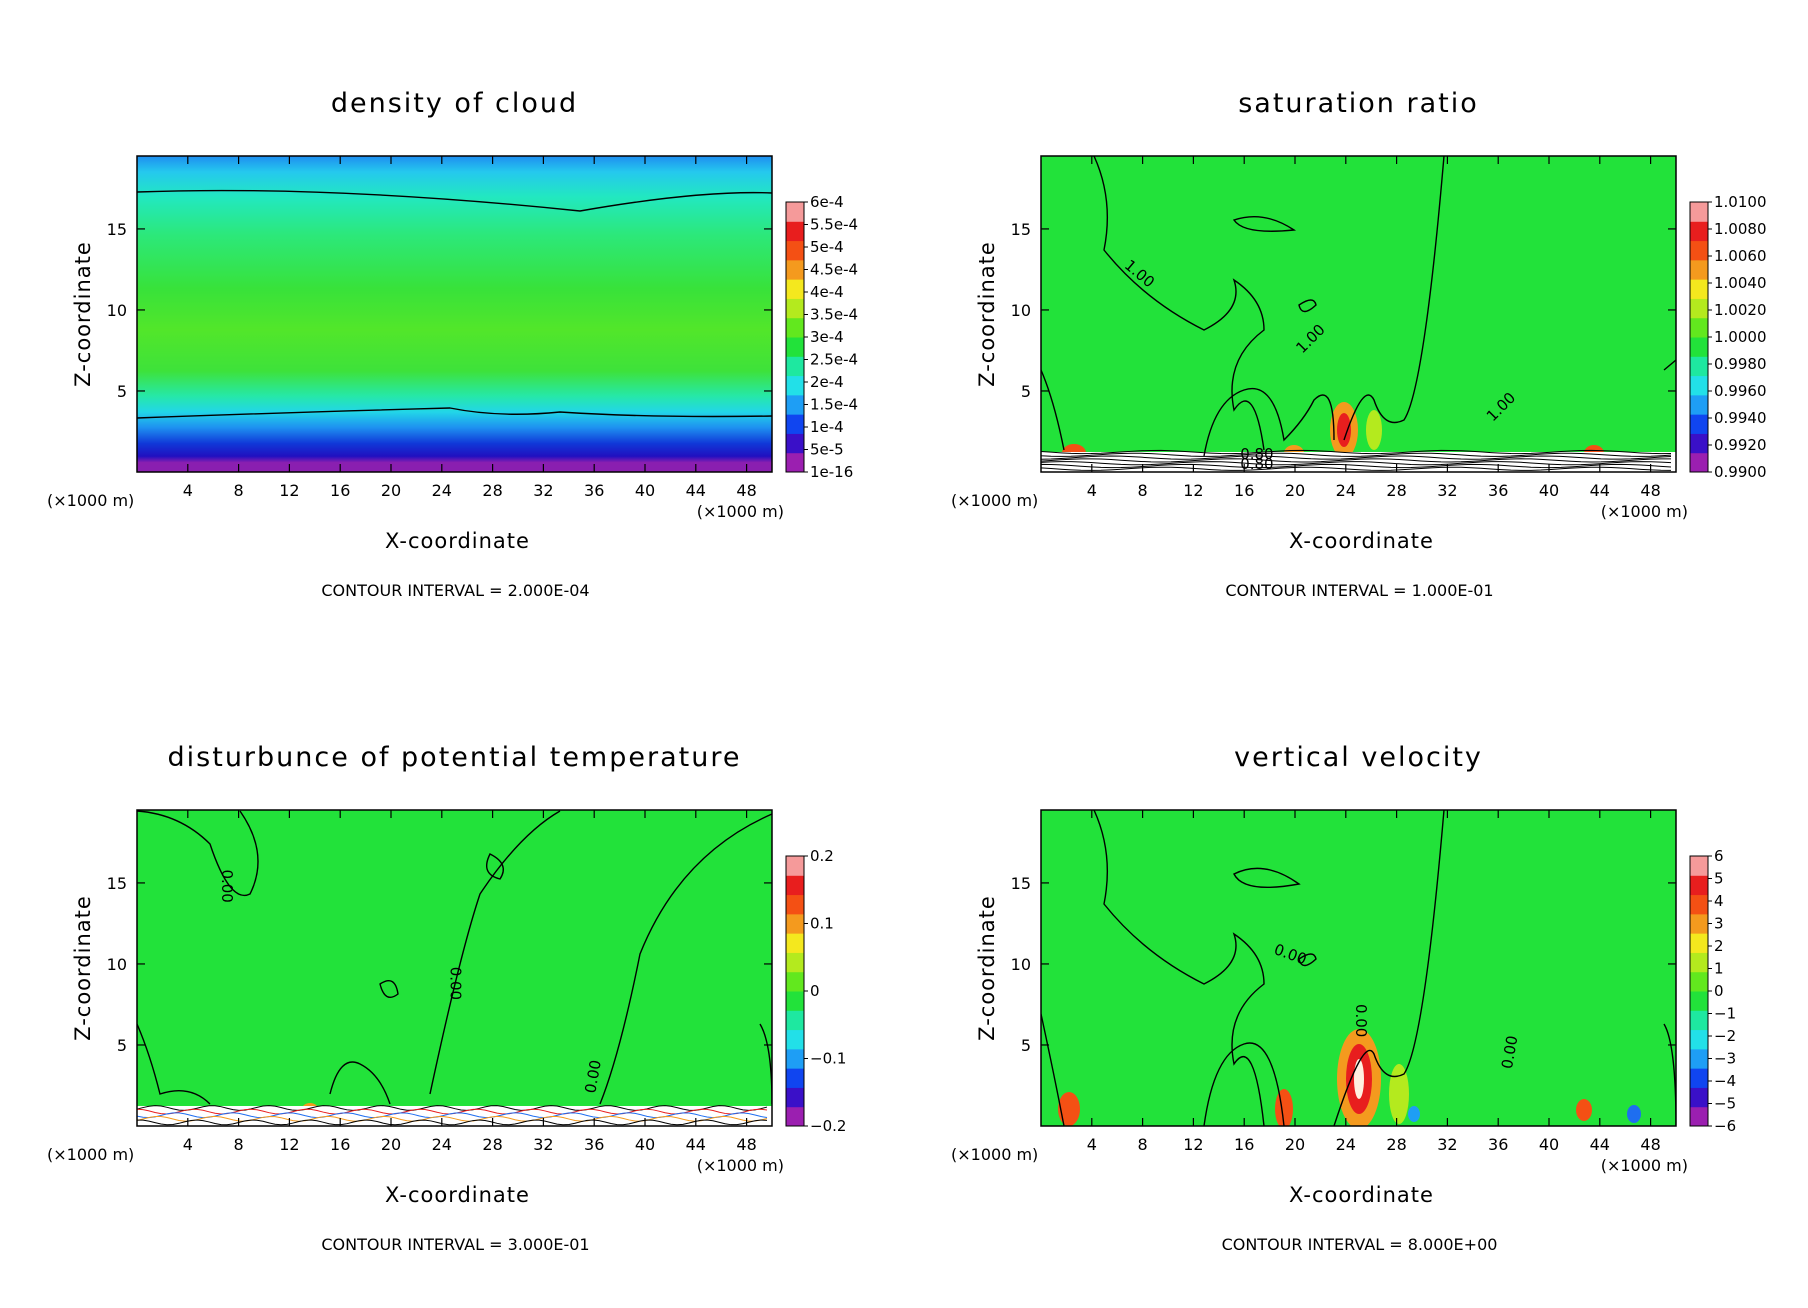 This screenshot has width=1808, height=1308. Describe the element at coordinates (1719, 969) in the screenshot. I see `colorbar-label: 1` at that location.